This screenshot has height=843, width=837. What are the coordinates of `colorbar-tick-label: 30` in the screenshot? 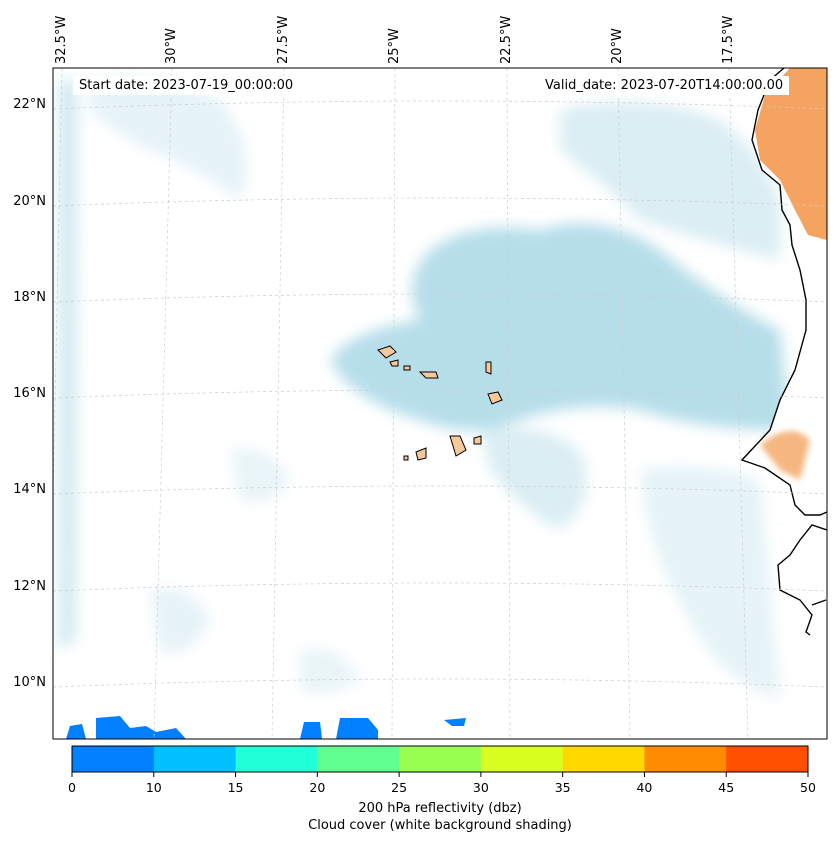 It's located at (480, 787).